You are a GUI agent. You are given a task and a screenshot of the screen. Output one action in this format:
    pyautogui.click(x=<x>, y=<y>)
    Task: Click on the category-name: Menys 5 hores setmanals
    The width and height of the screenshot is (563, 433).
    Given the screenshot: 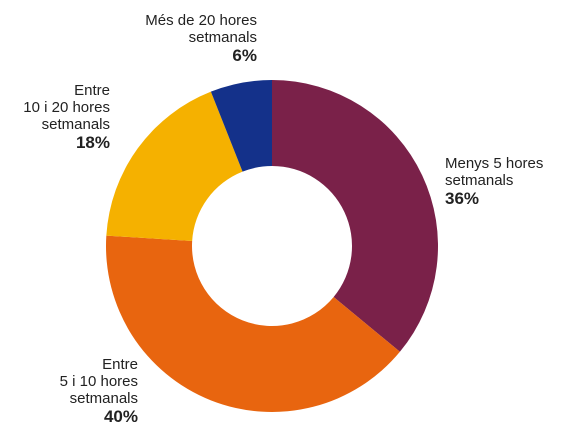 What is the action you would take?
    pyautogui.click(x=494, y=172)
    